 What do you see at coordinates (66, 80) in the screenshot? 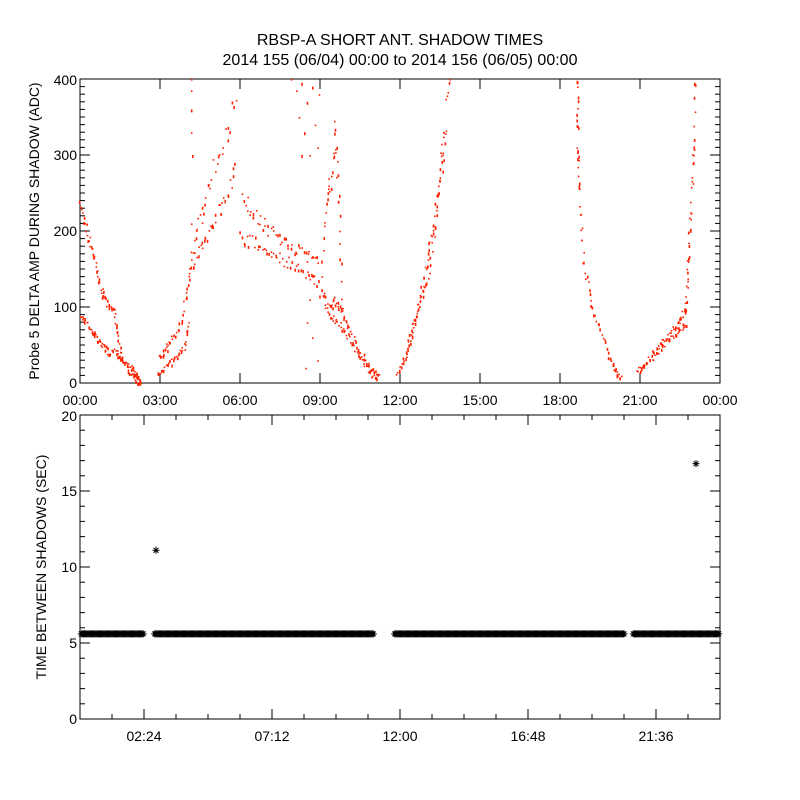
I see `y-tick-label: 400` at bounding box center [66, 80].